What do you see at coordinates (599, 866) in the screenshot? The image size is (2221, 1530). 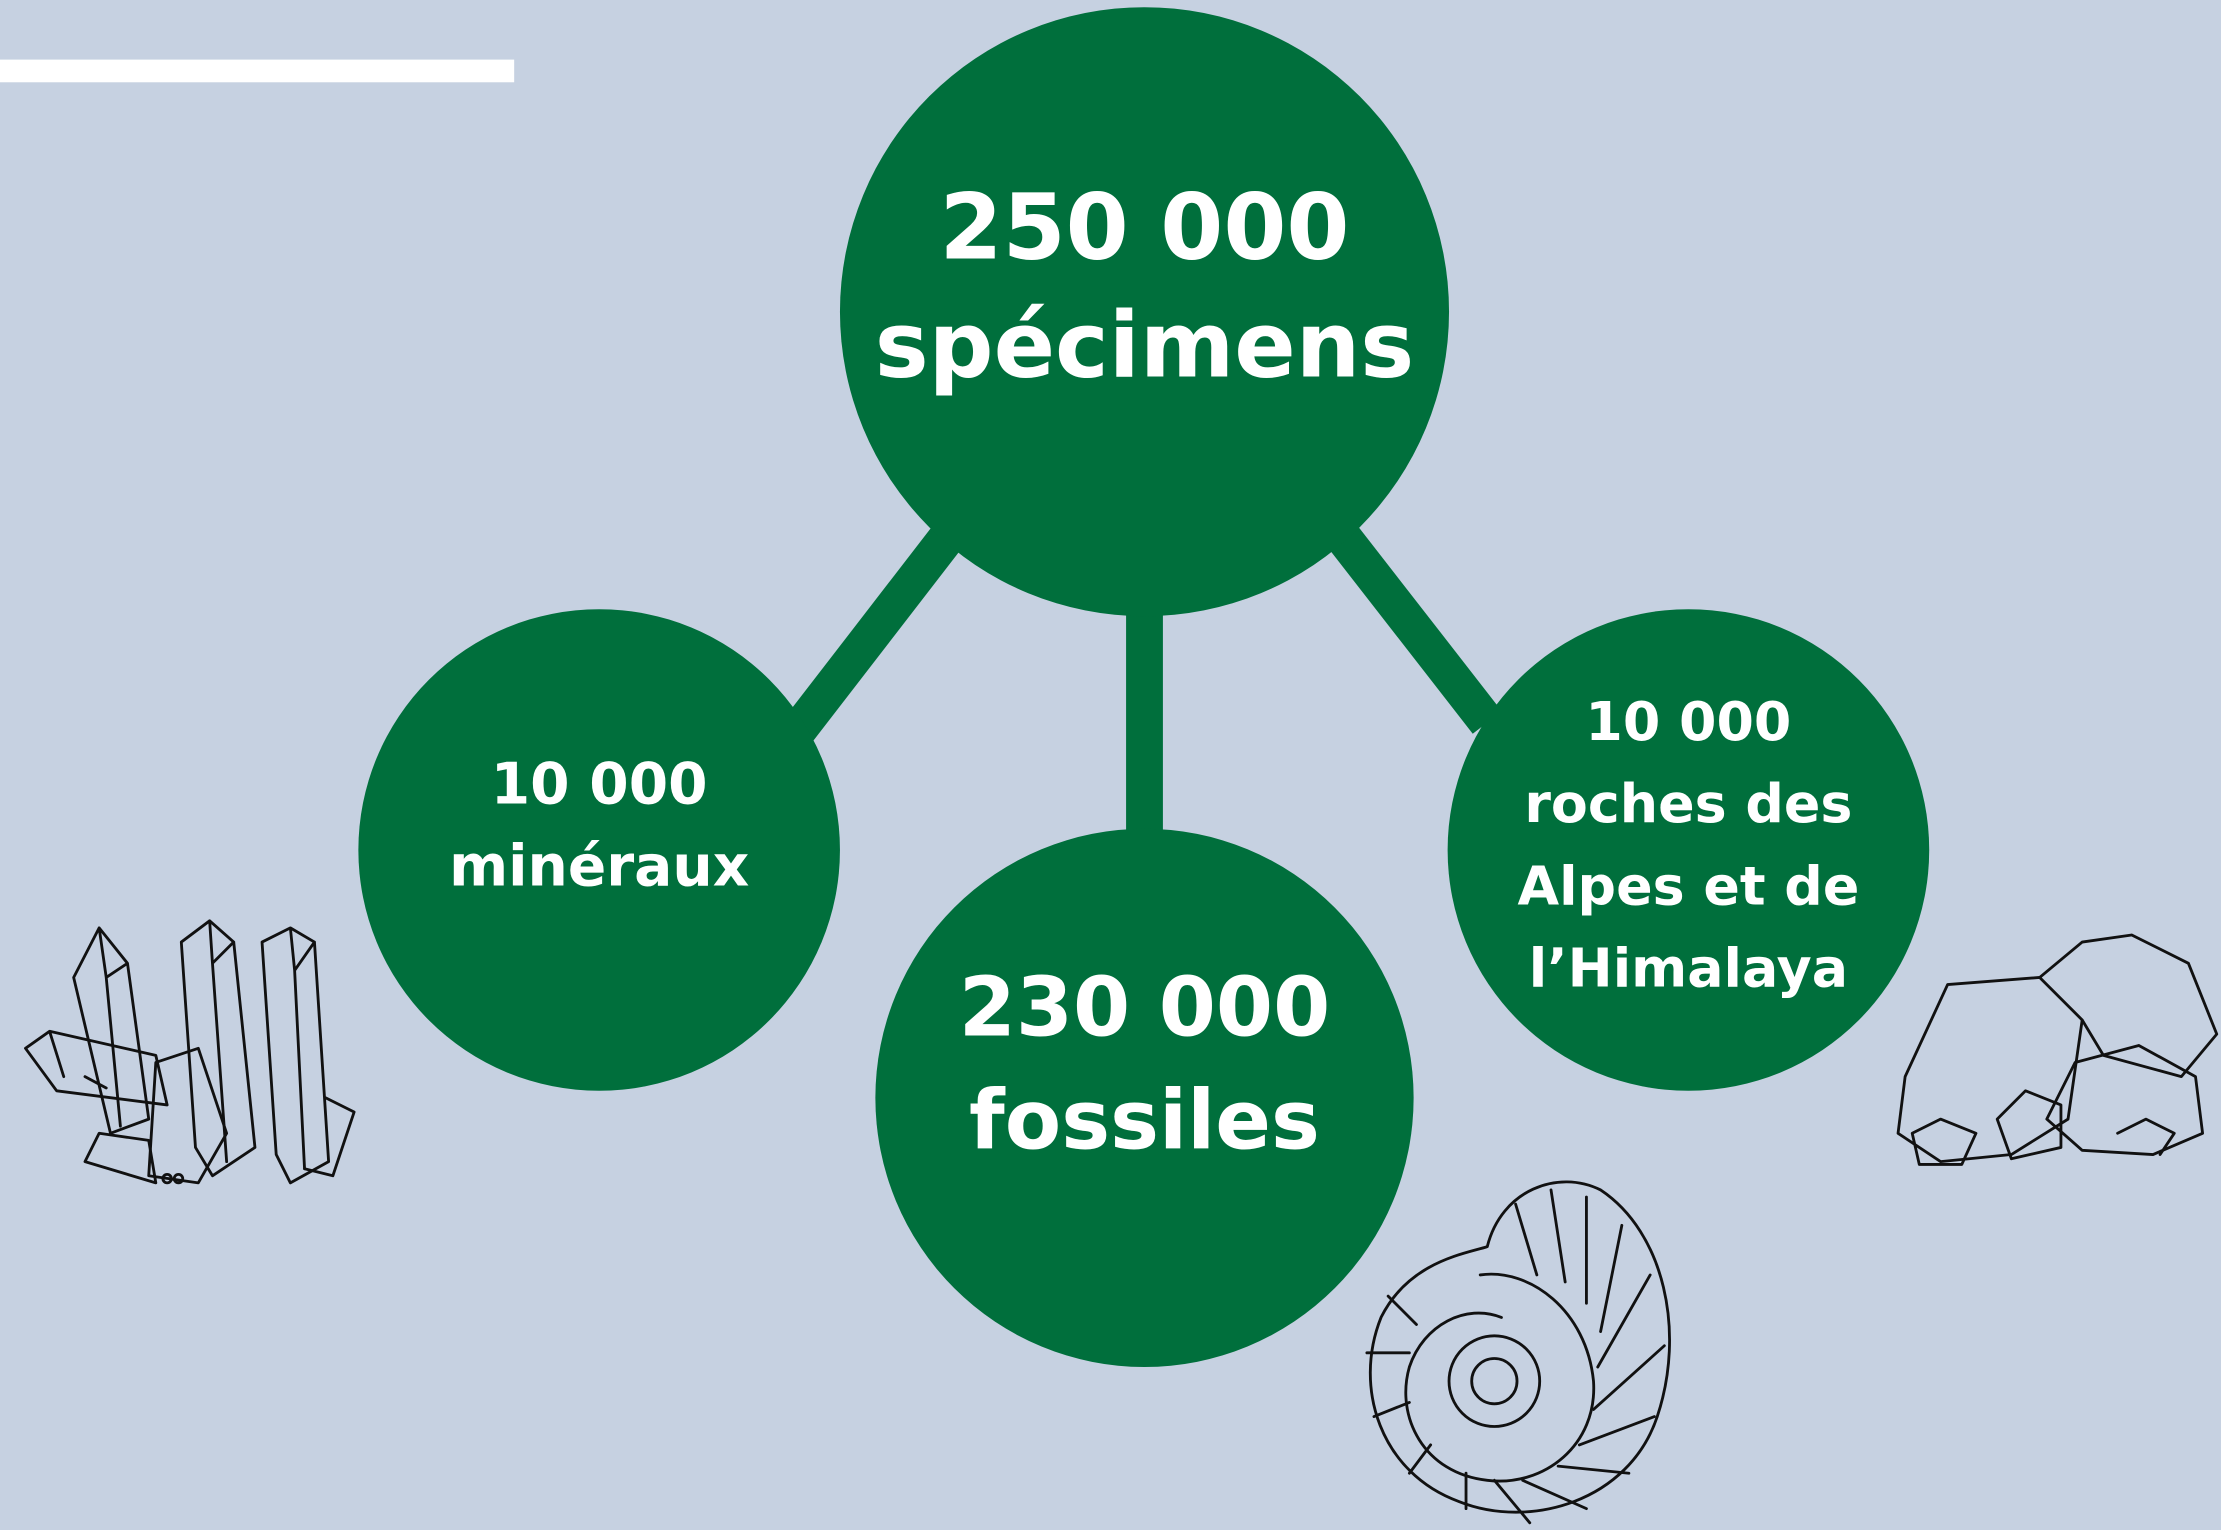 I see `node-text: minéraux` at bounding box center [599, 866].